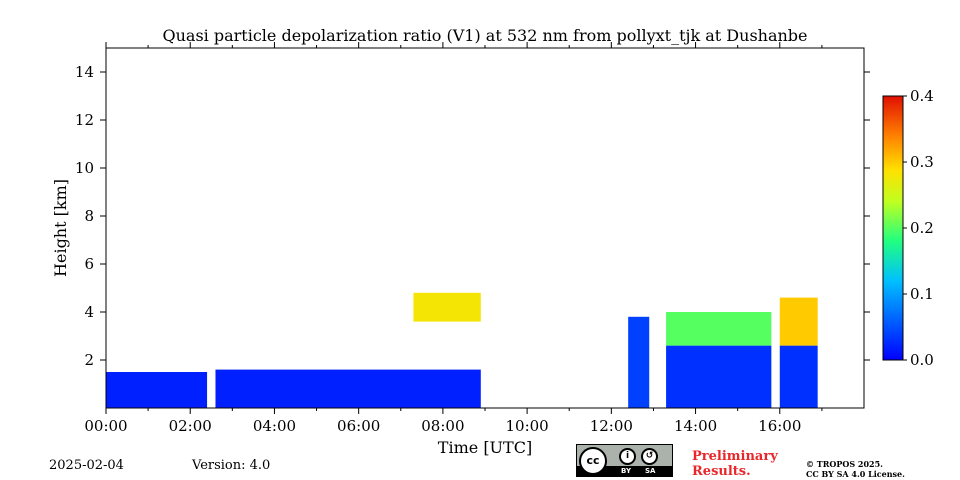  I want to click on attribution-icon: i, so click(627, 456).